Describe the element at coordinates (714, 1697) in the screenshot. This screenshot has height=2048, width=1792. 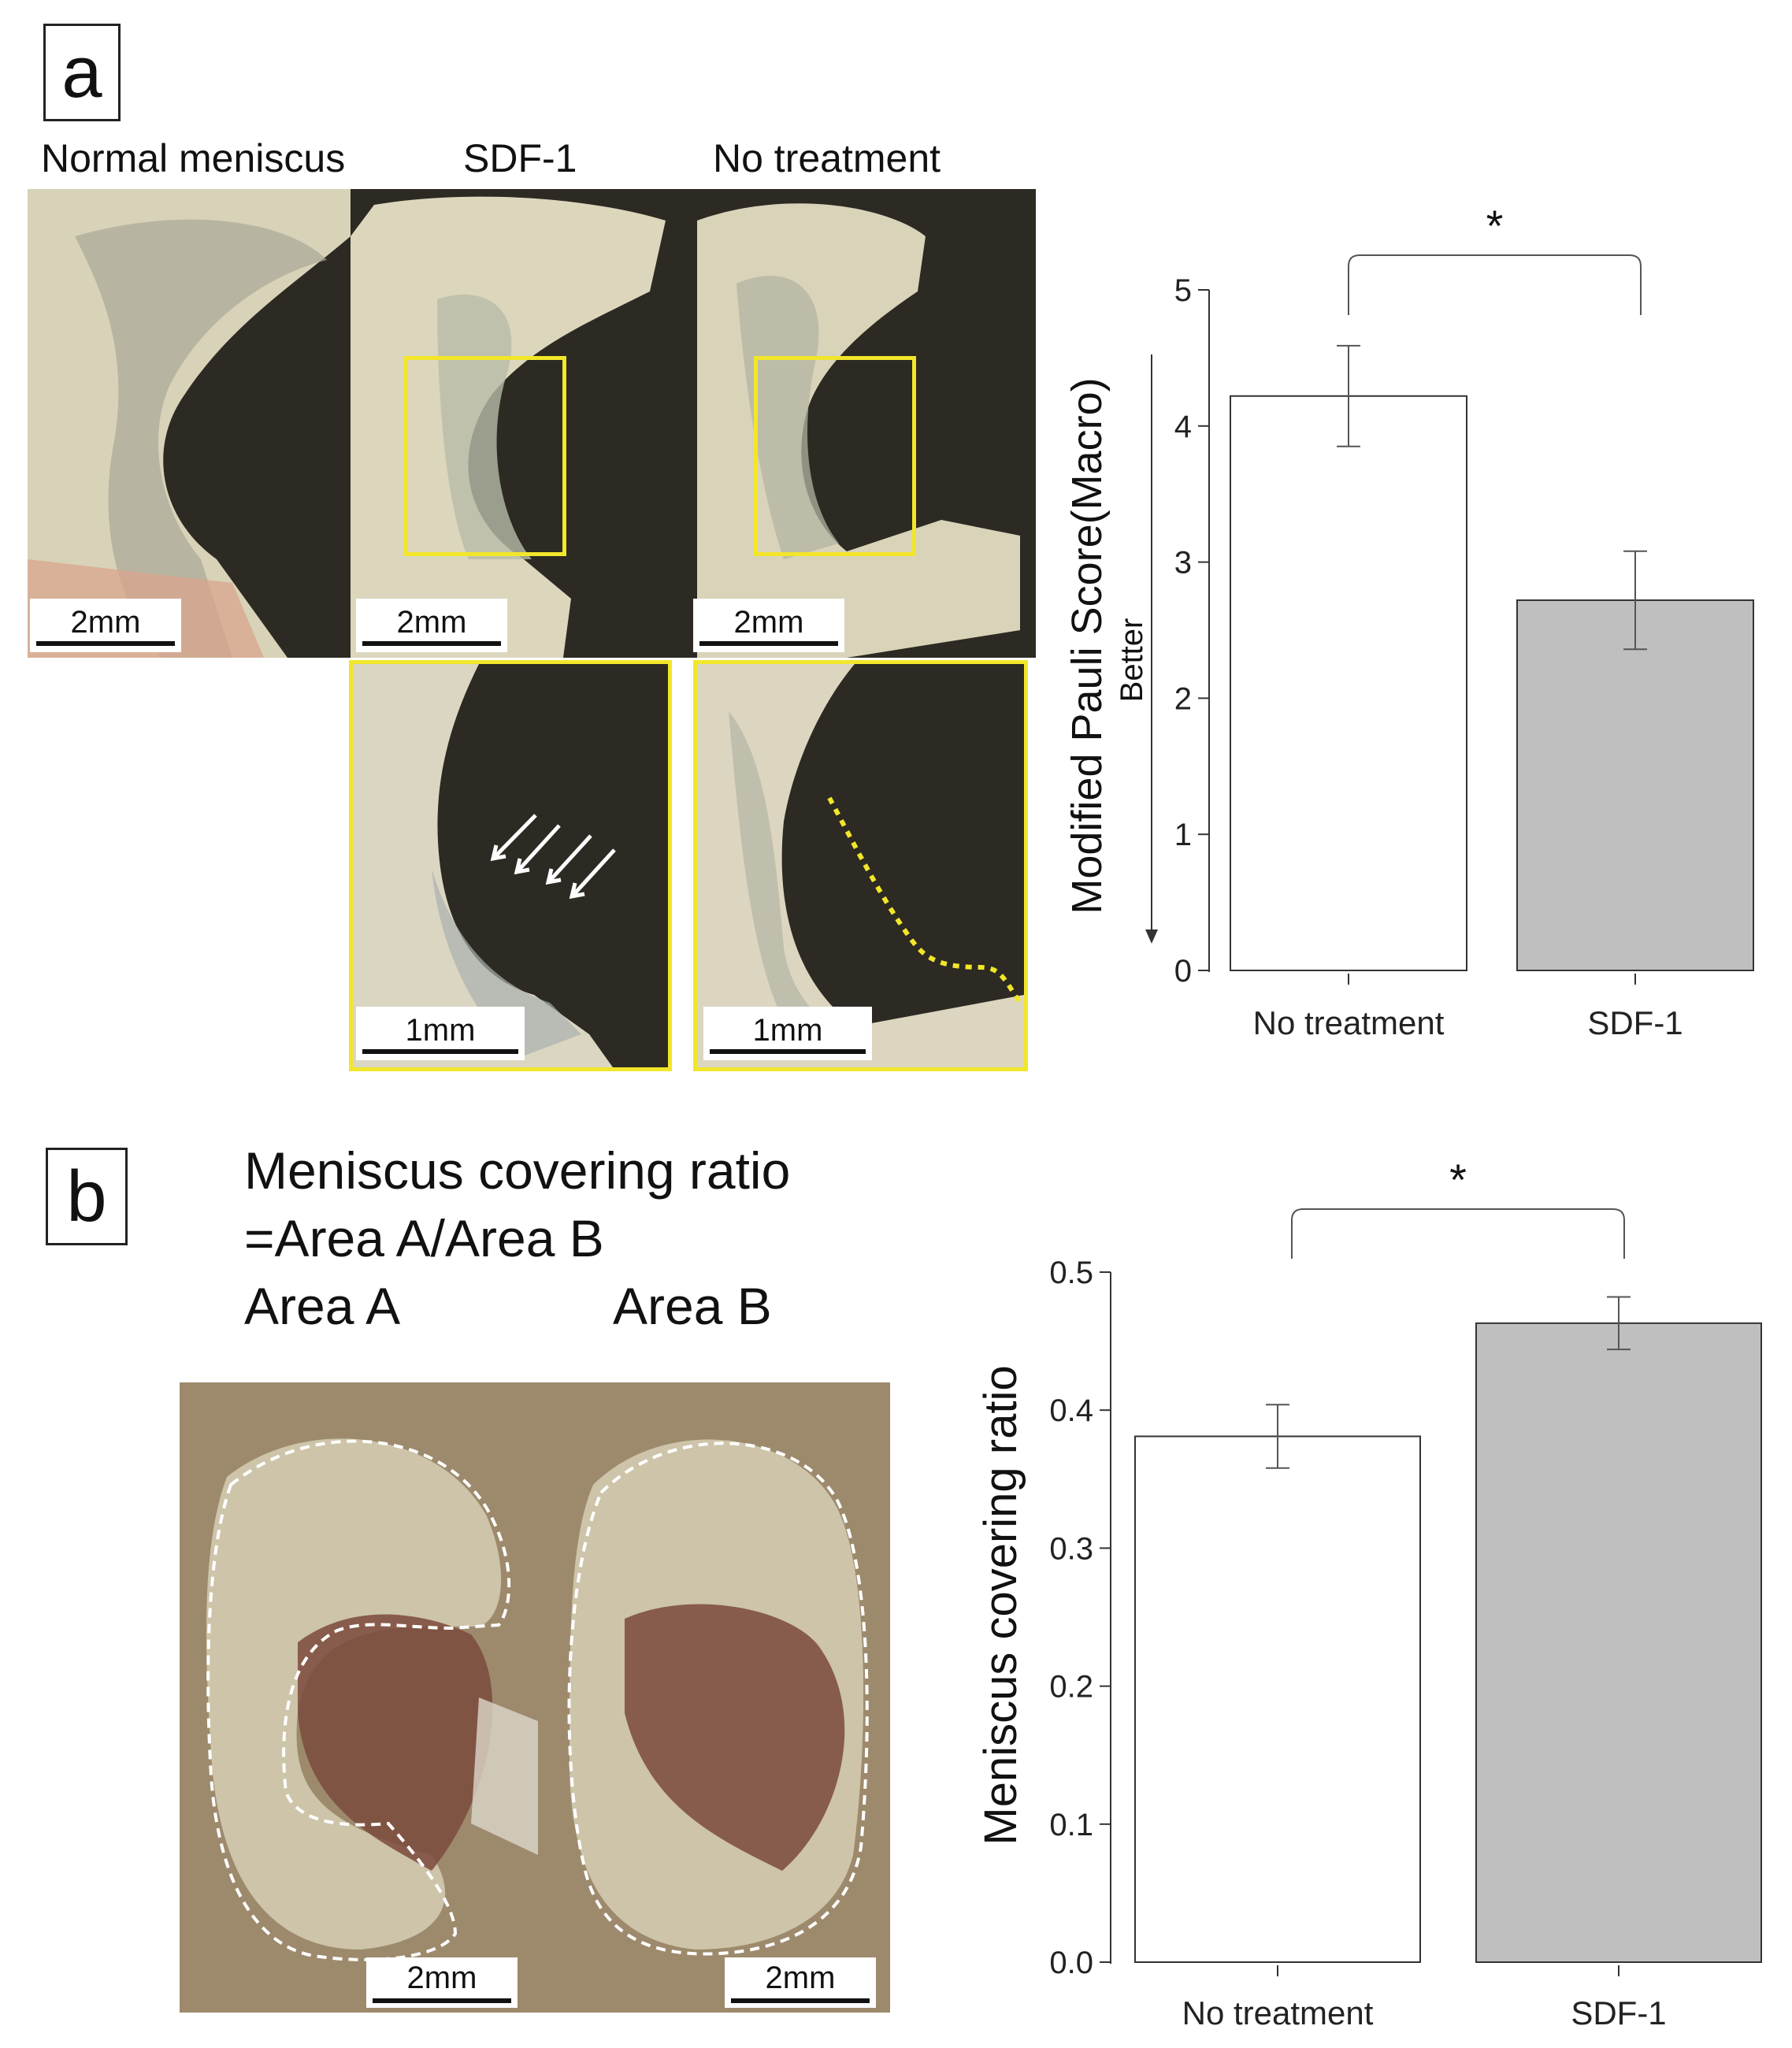
I see `photo-area-b` at that location.